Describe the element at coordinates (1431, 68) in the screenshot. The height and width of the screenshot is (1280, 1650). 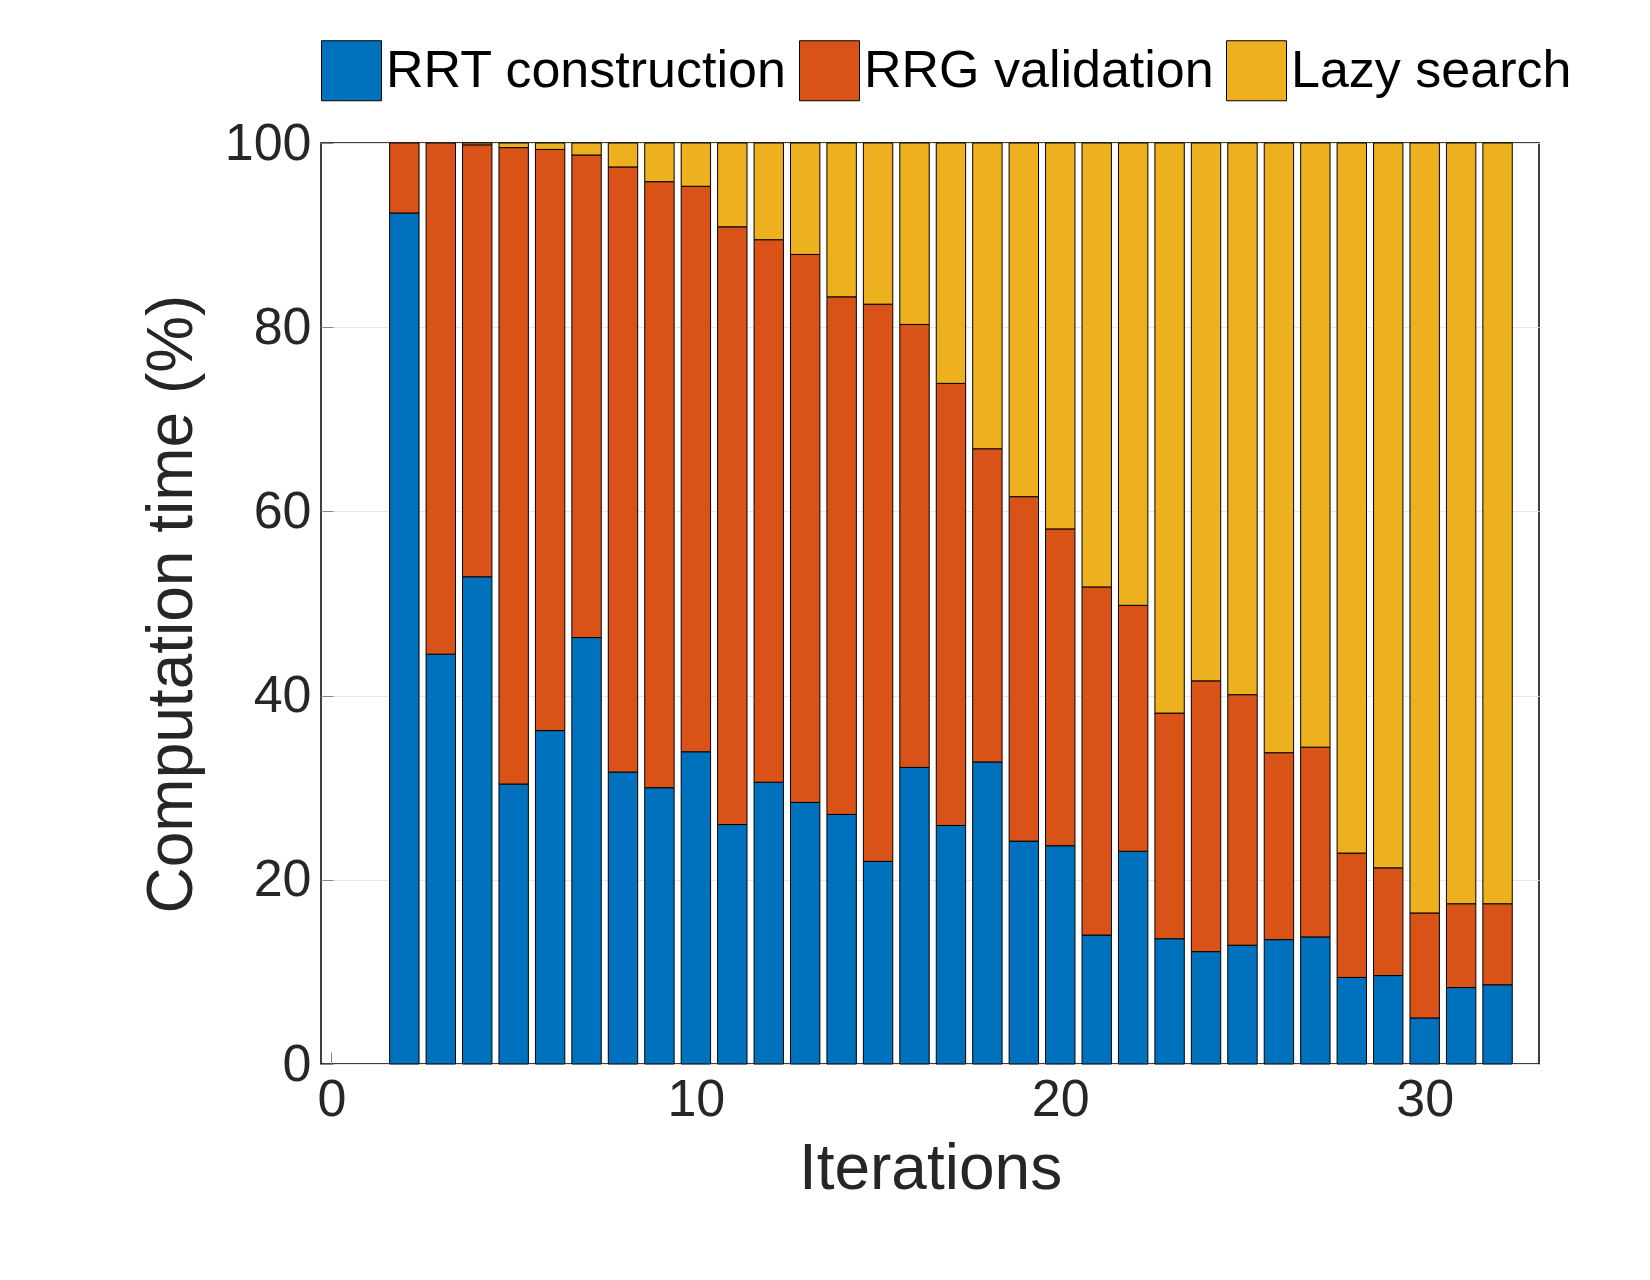
I see `legend-label: Lazy search` at that location.